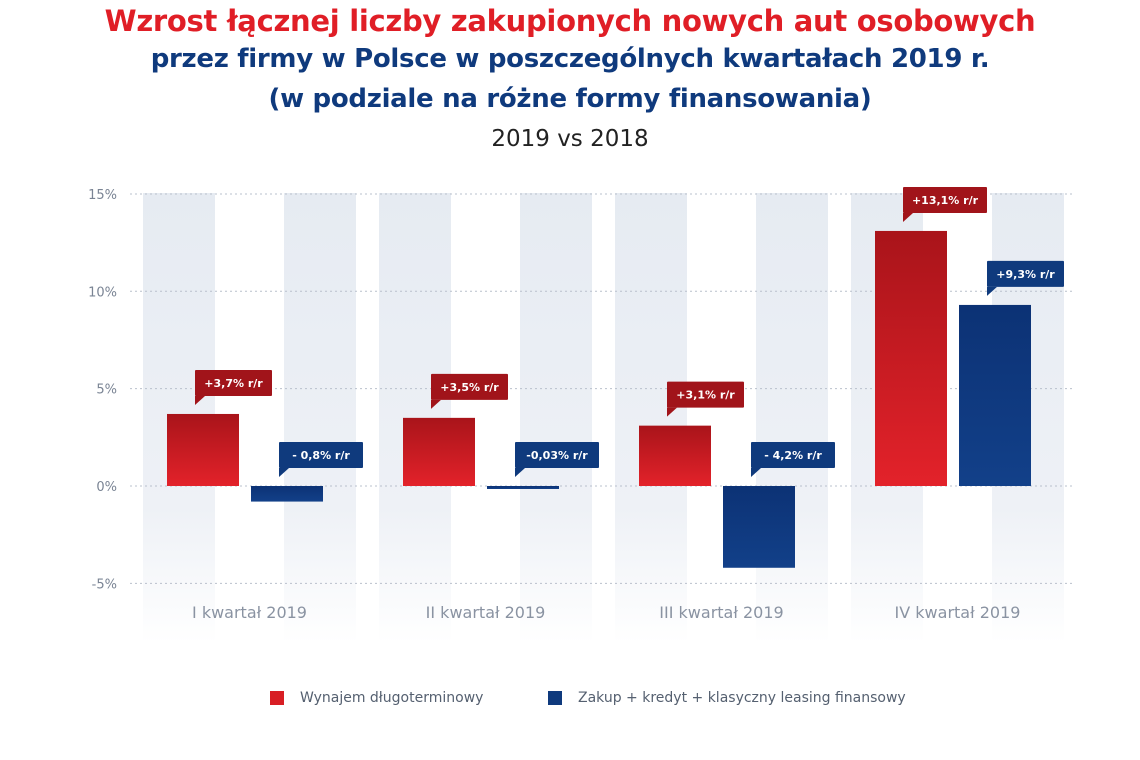  I want to click on x-category-label: I kwartał 2019, so click(249, 612).